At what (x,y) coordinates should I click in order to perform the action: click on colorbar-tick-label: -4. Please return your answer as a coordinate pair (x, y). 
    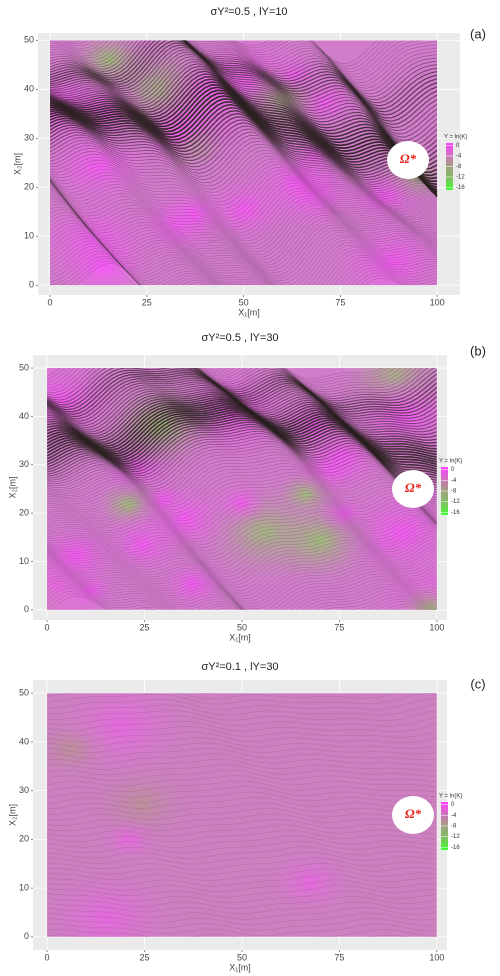
    Looking at the image, I should click on (454, 816).